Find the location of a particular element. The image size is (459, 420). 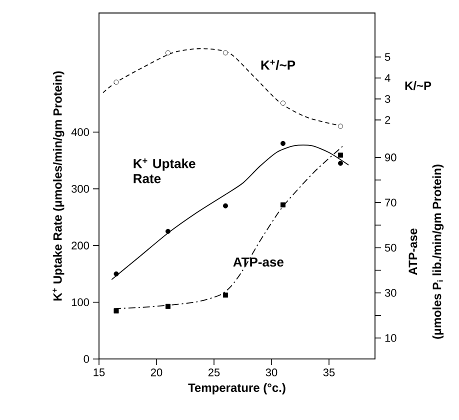

y-tick-label: 400 is located at coordinates (80, 132).